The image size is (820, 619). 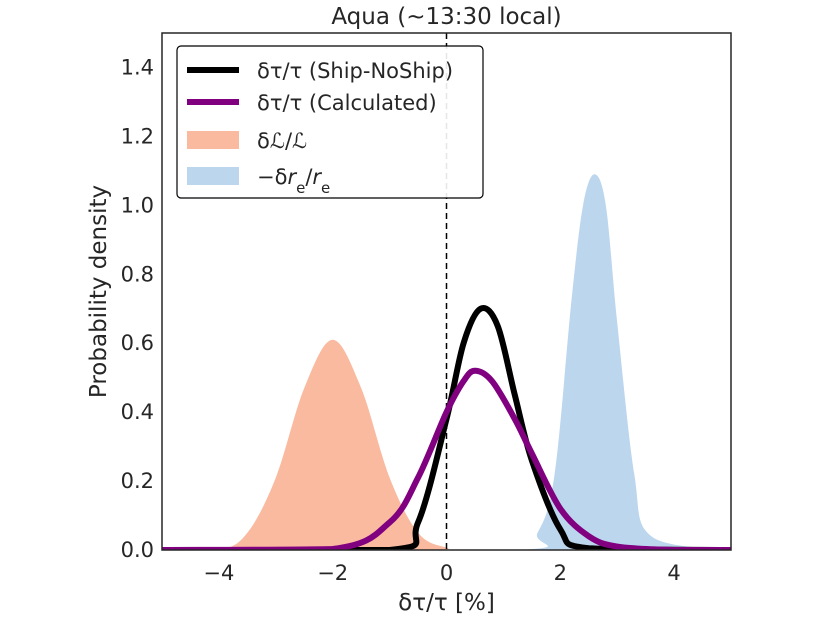 I want to click on y-axis-label: Probability density, so click(x=99, y=291).